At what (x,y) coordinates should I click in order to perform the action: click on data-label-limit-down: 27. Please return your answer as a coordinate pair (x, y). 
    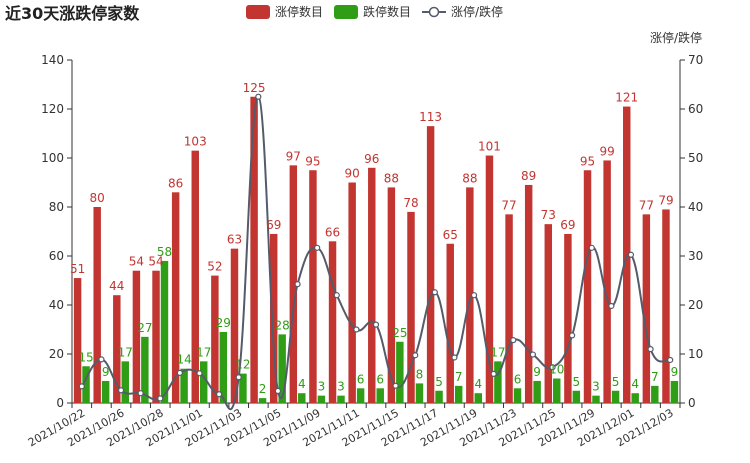
    Looking at the image, I should click on (144, 328).